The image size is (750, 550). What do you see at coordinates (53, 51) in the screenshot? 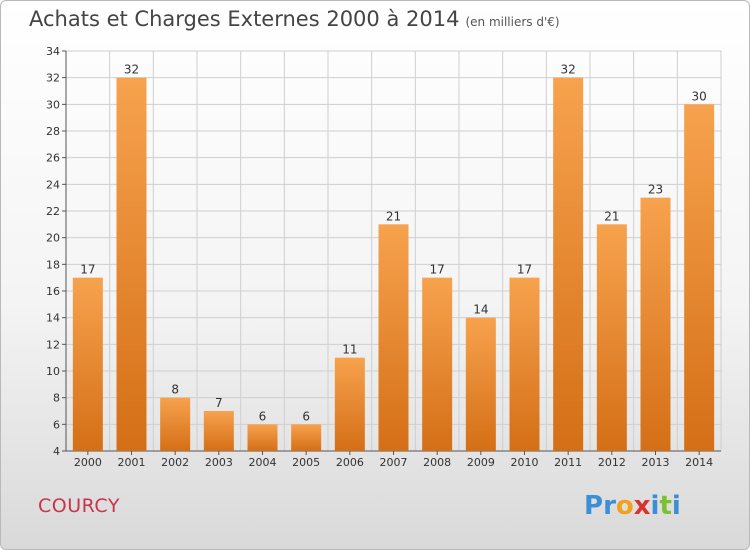
I see `y-tick-label: 34` at bounding box center [53, 51].